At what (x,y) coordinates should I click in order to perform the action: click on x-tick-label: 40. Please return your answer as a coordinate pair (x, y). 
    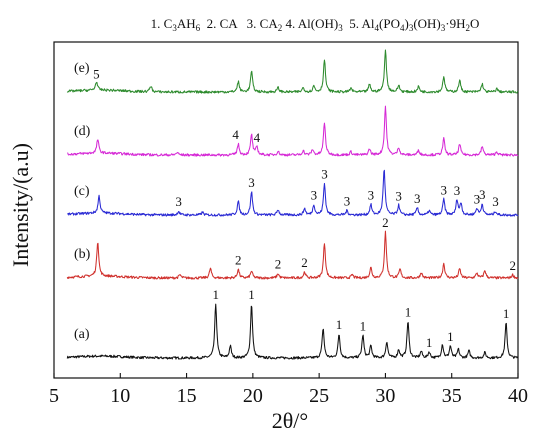
    Looking at the image, I should click on (518, 396).